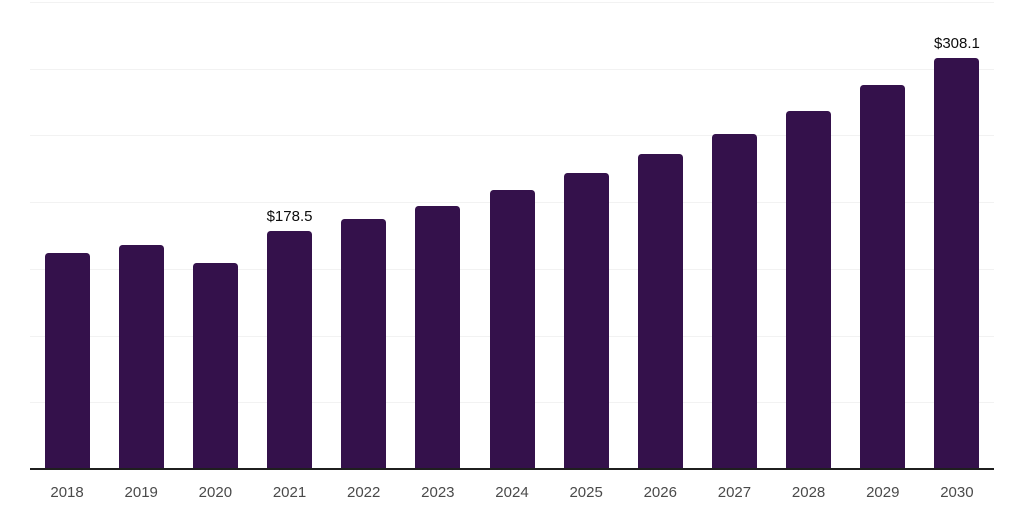 The image size is (1024, 512). Describe the element at coordinates (957, 263) in the screenshot. I see `bar-2030` at that location.